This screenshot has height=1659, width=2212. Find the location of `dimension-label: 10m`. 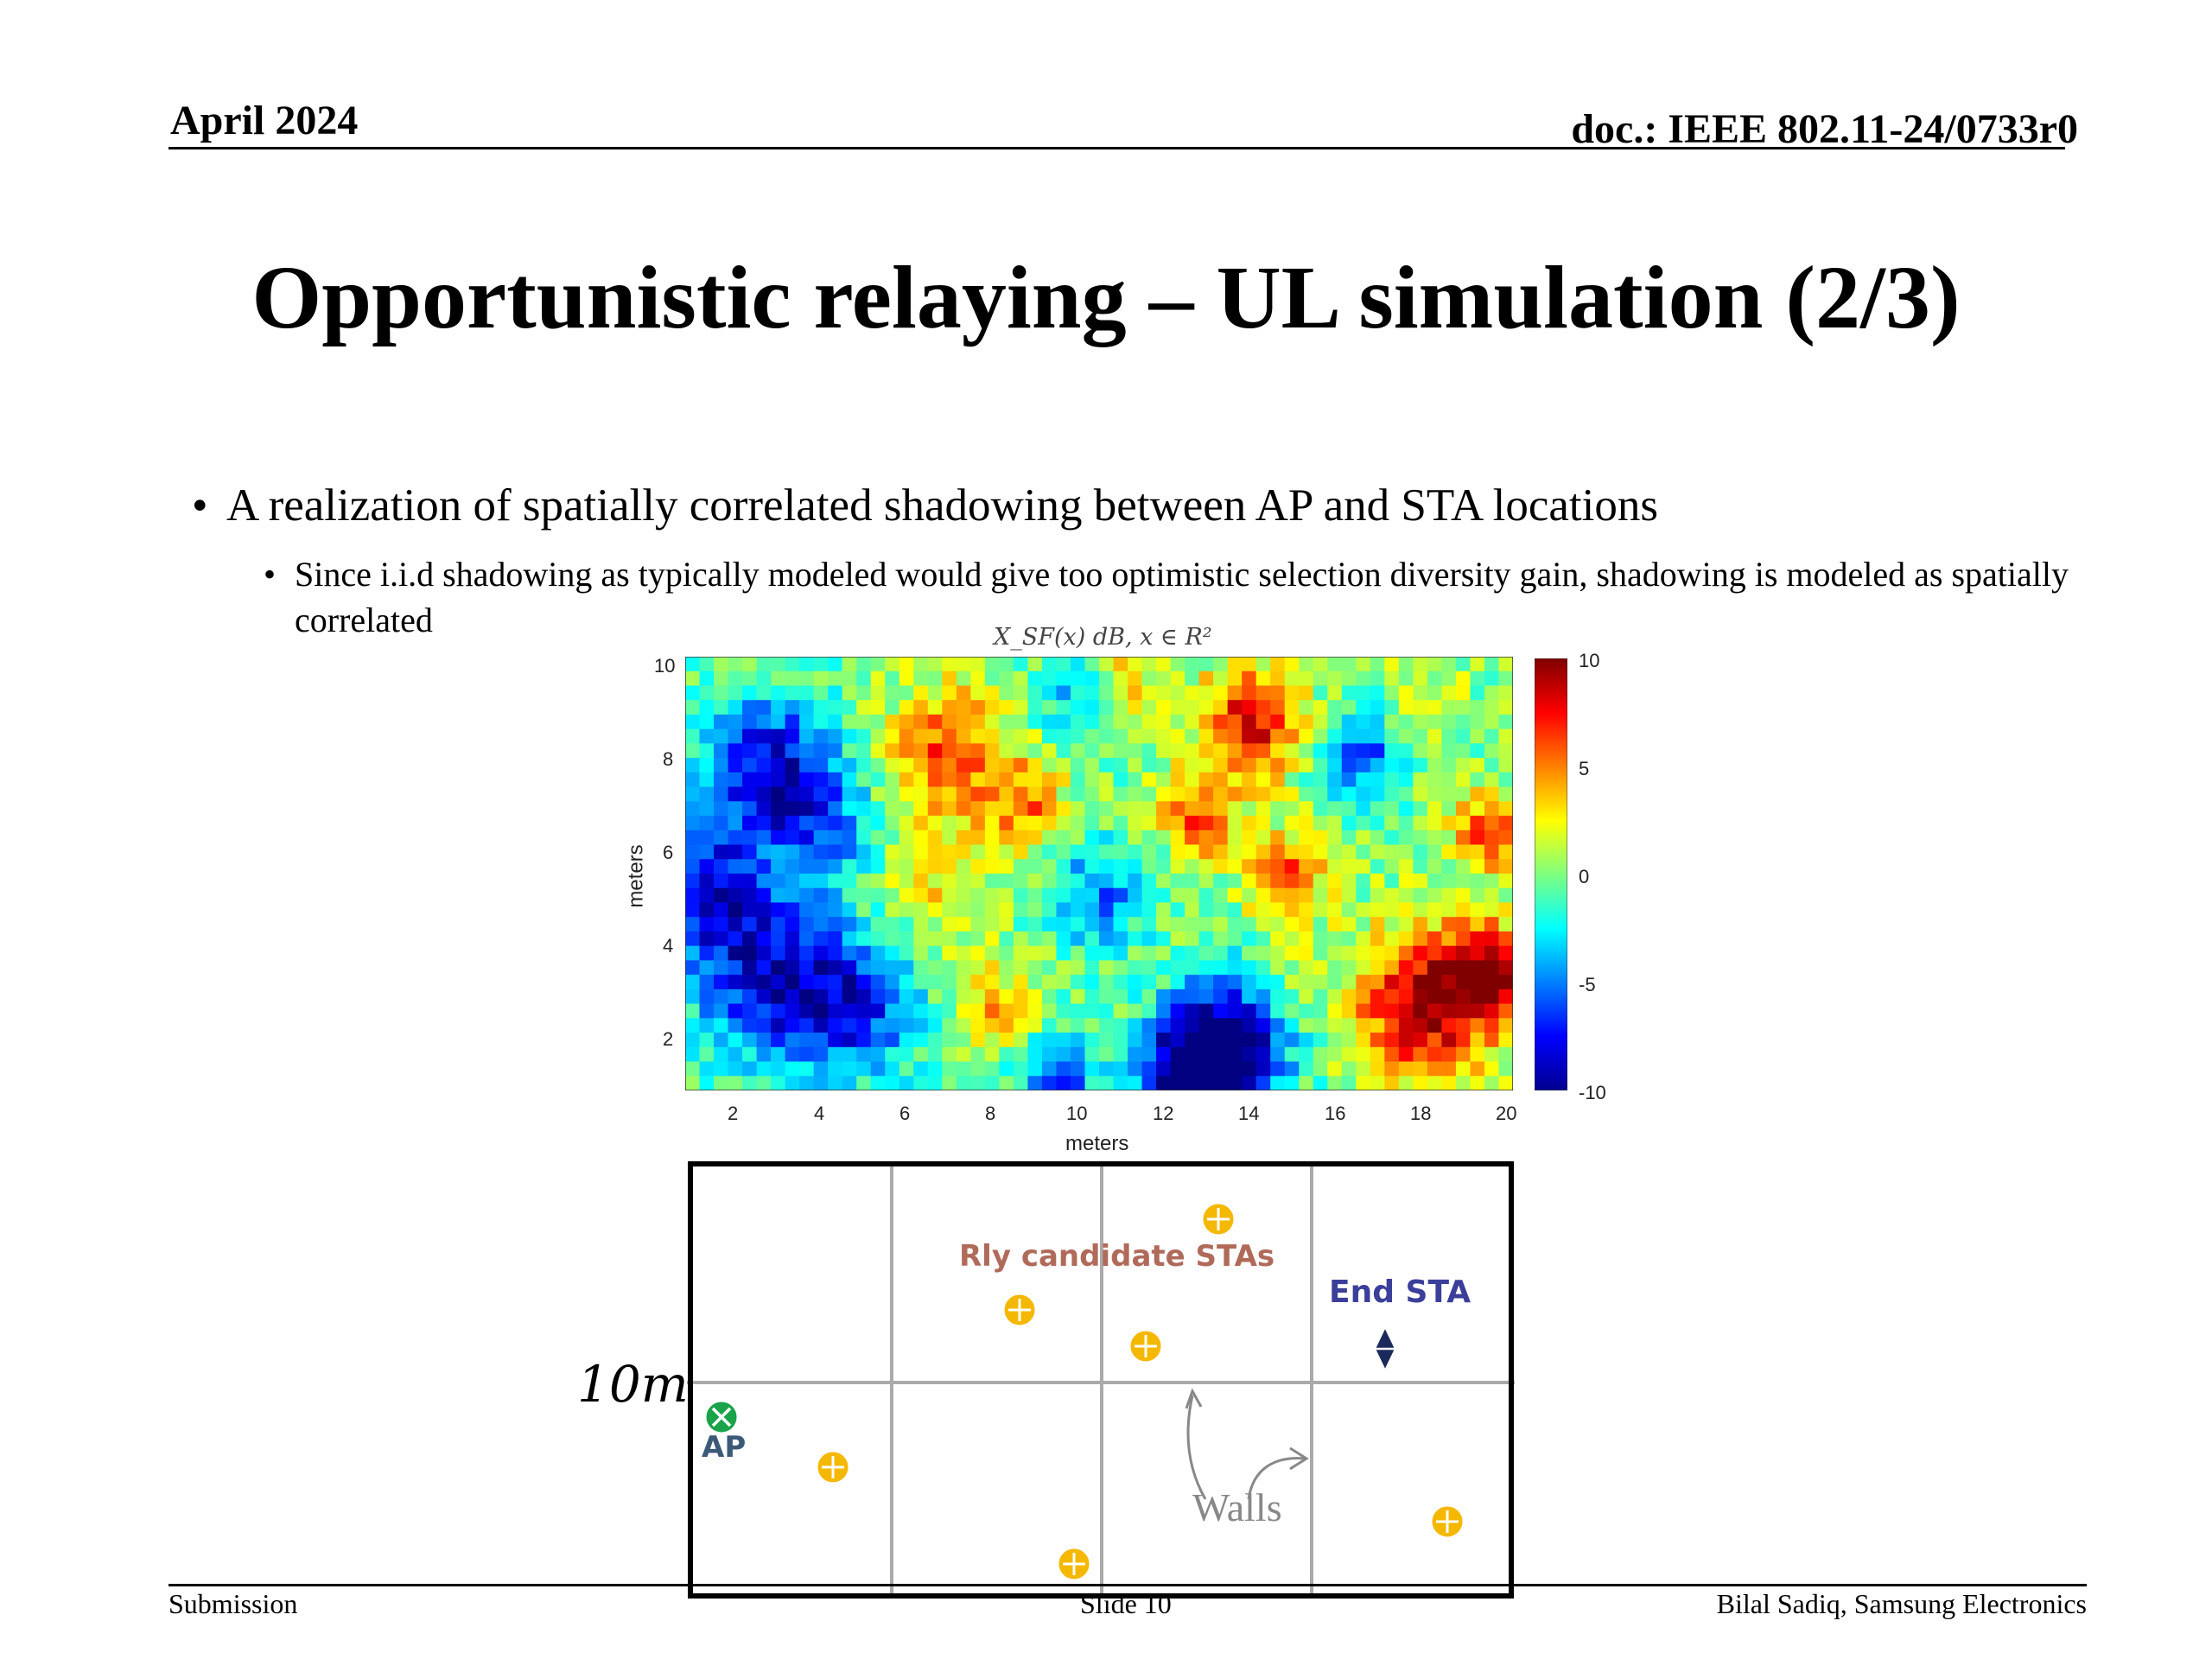

dimension-label: 10m is located at coordinates (633, 1384).